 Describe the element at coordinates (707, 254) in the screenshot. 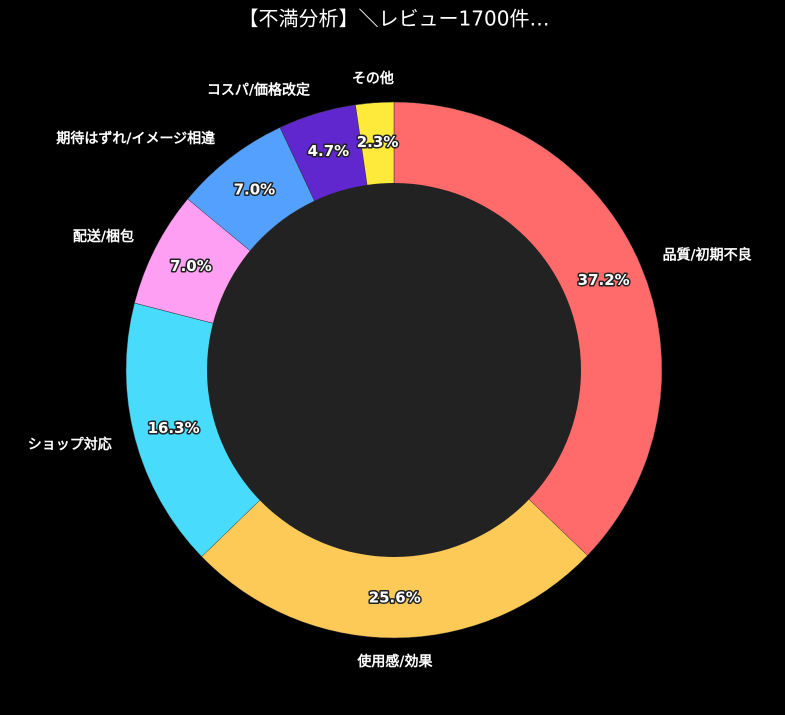

I see `category-label: 品質/初期不良` at that location.